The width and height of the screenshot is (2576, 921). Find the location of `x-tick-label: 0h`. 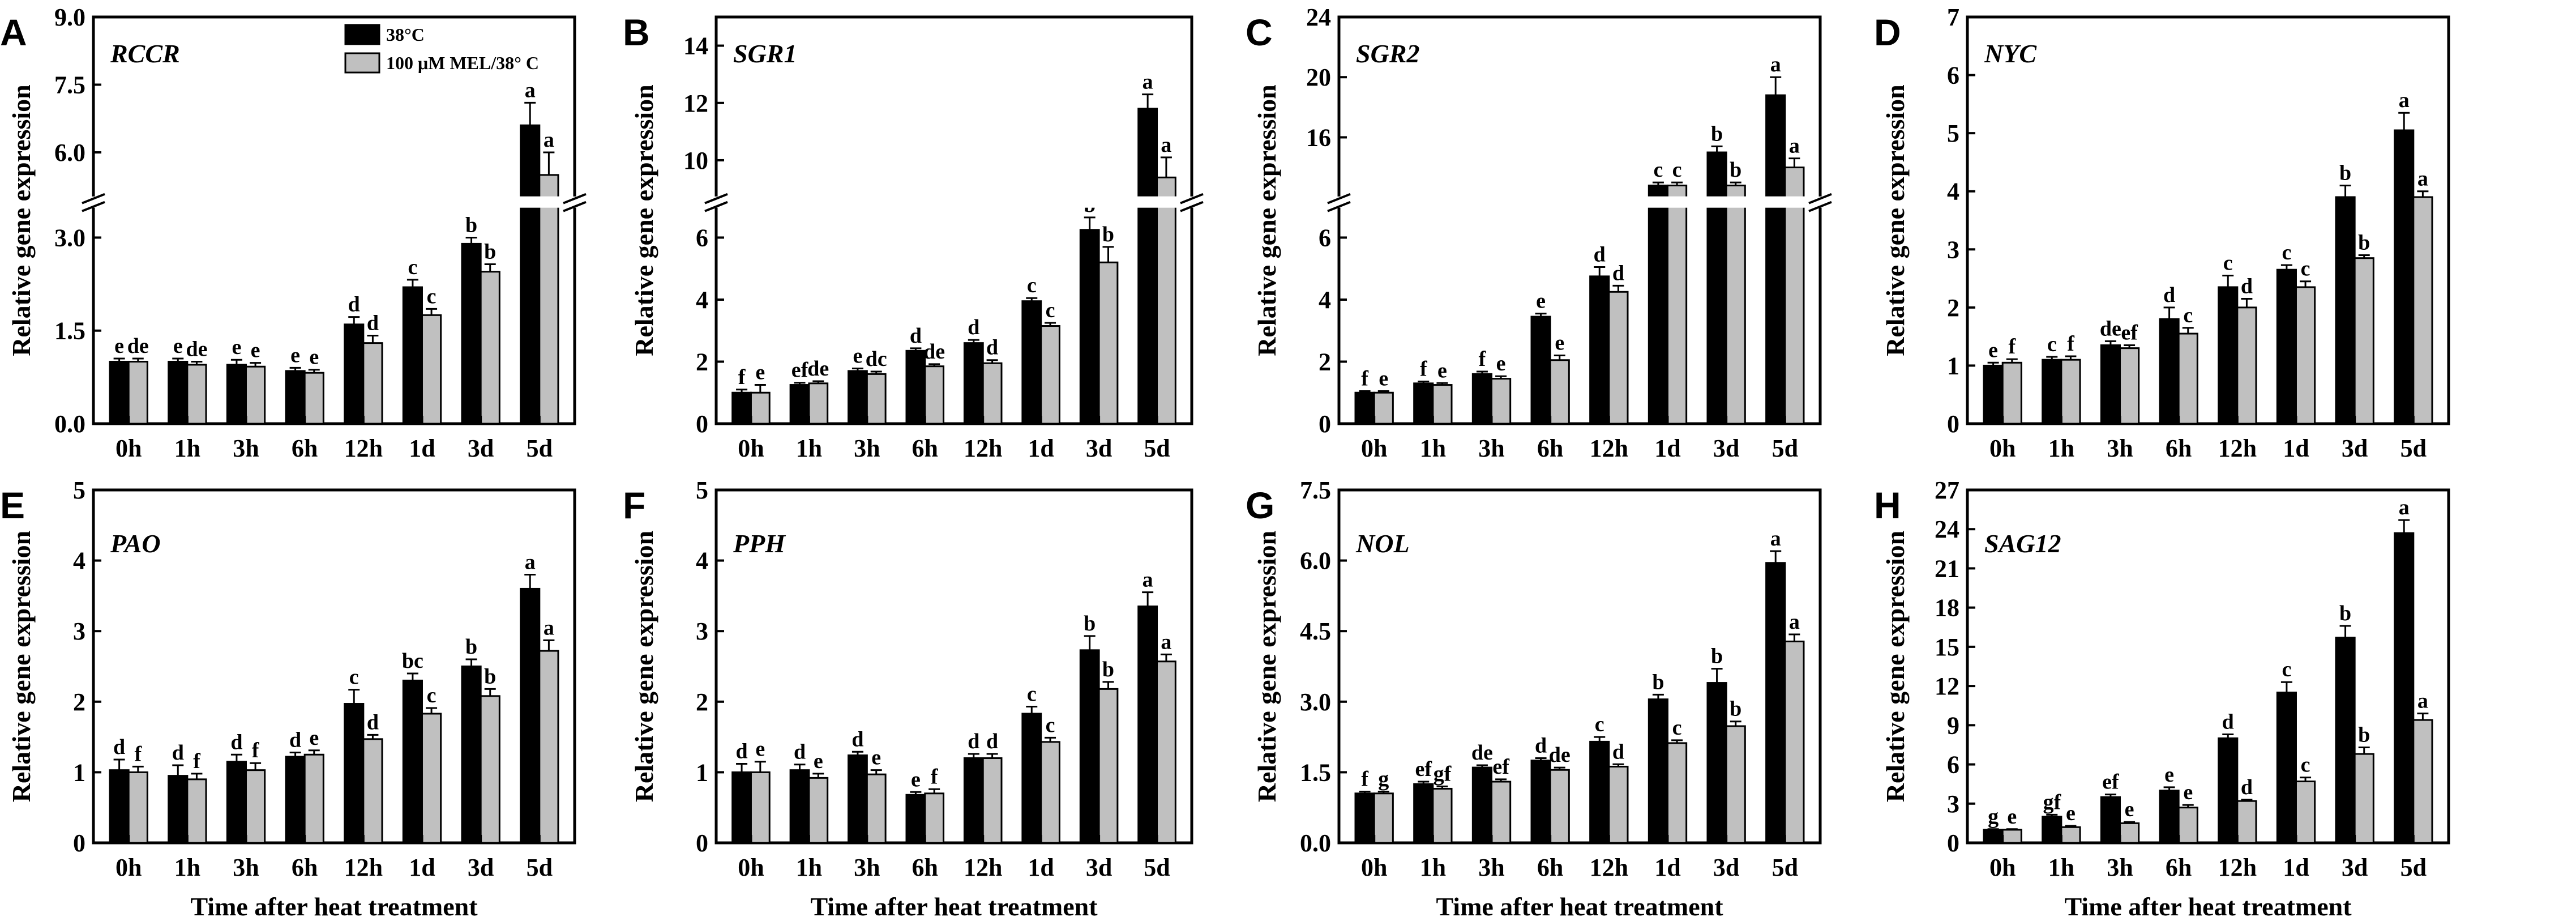

x-tick-label: 0h is located at coordinates (751, 448).